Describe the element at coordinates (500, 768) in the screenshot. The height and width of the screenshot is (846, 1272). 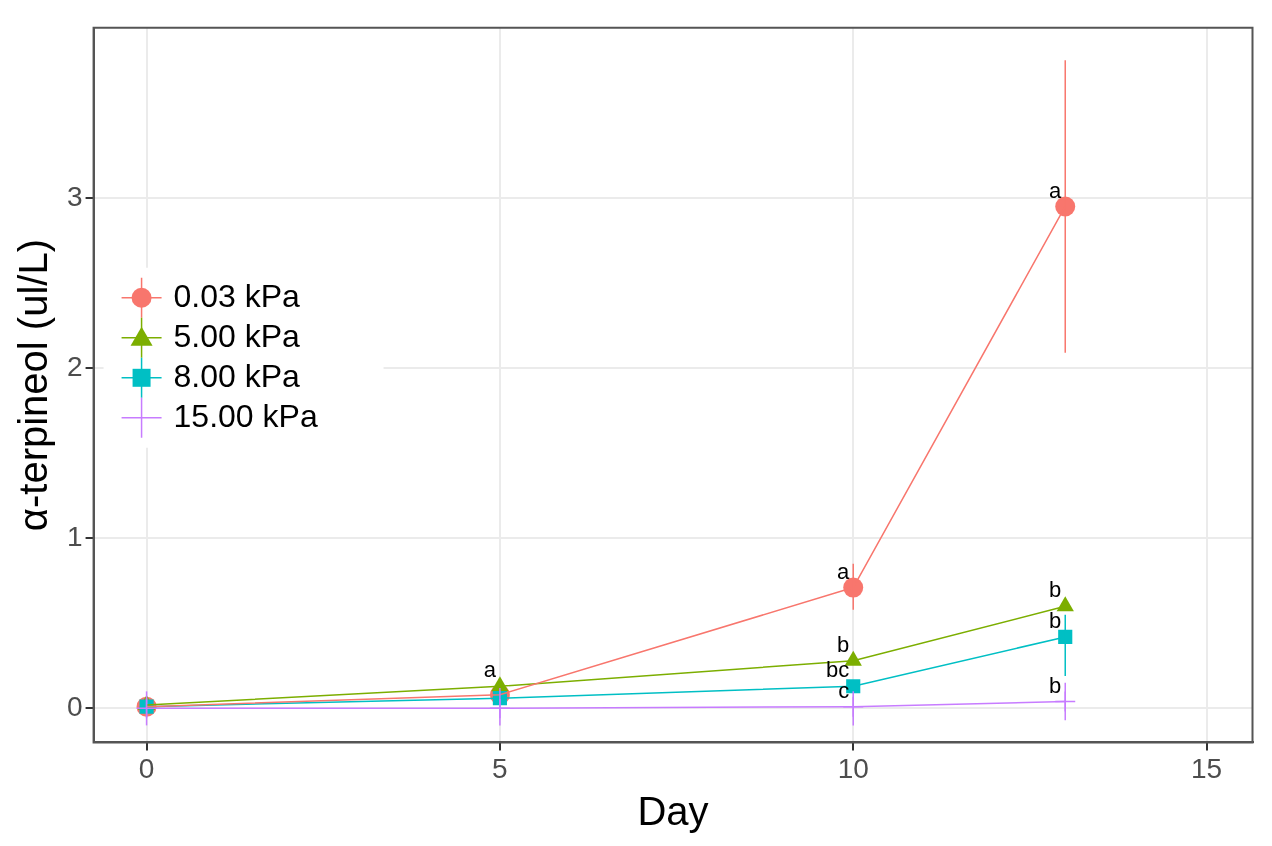
I see `x-tick-label: 5` at that location.